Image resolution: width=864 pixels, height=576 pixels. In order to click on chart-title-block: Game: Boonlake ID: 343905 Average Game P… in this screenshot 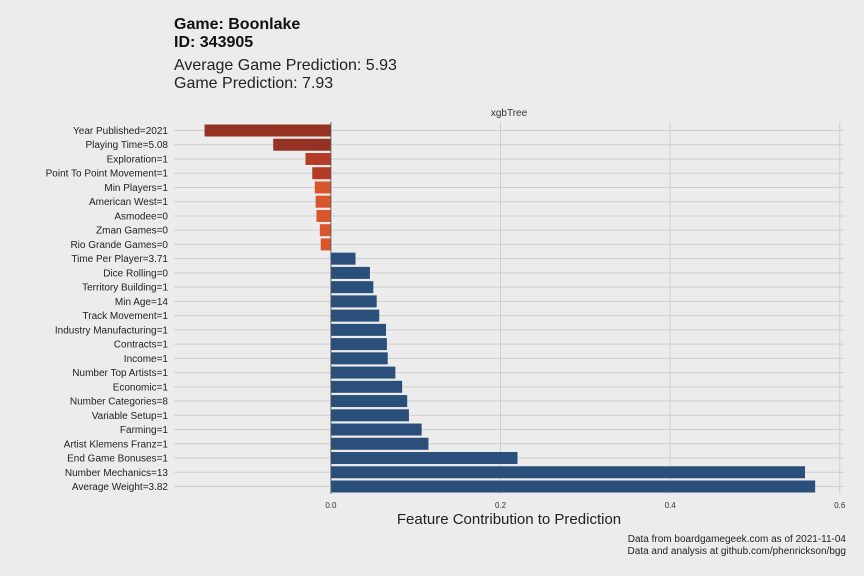, I will do `click(285, 54)`.